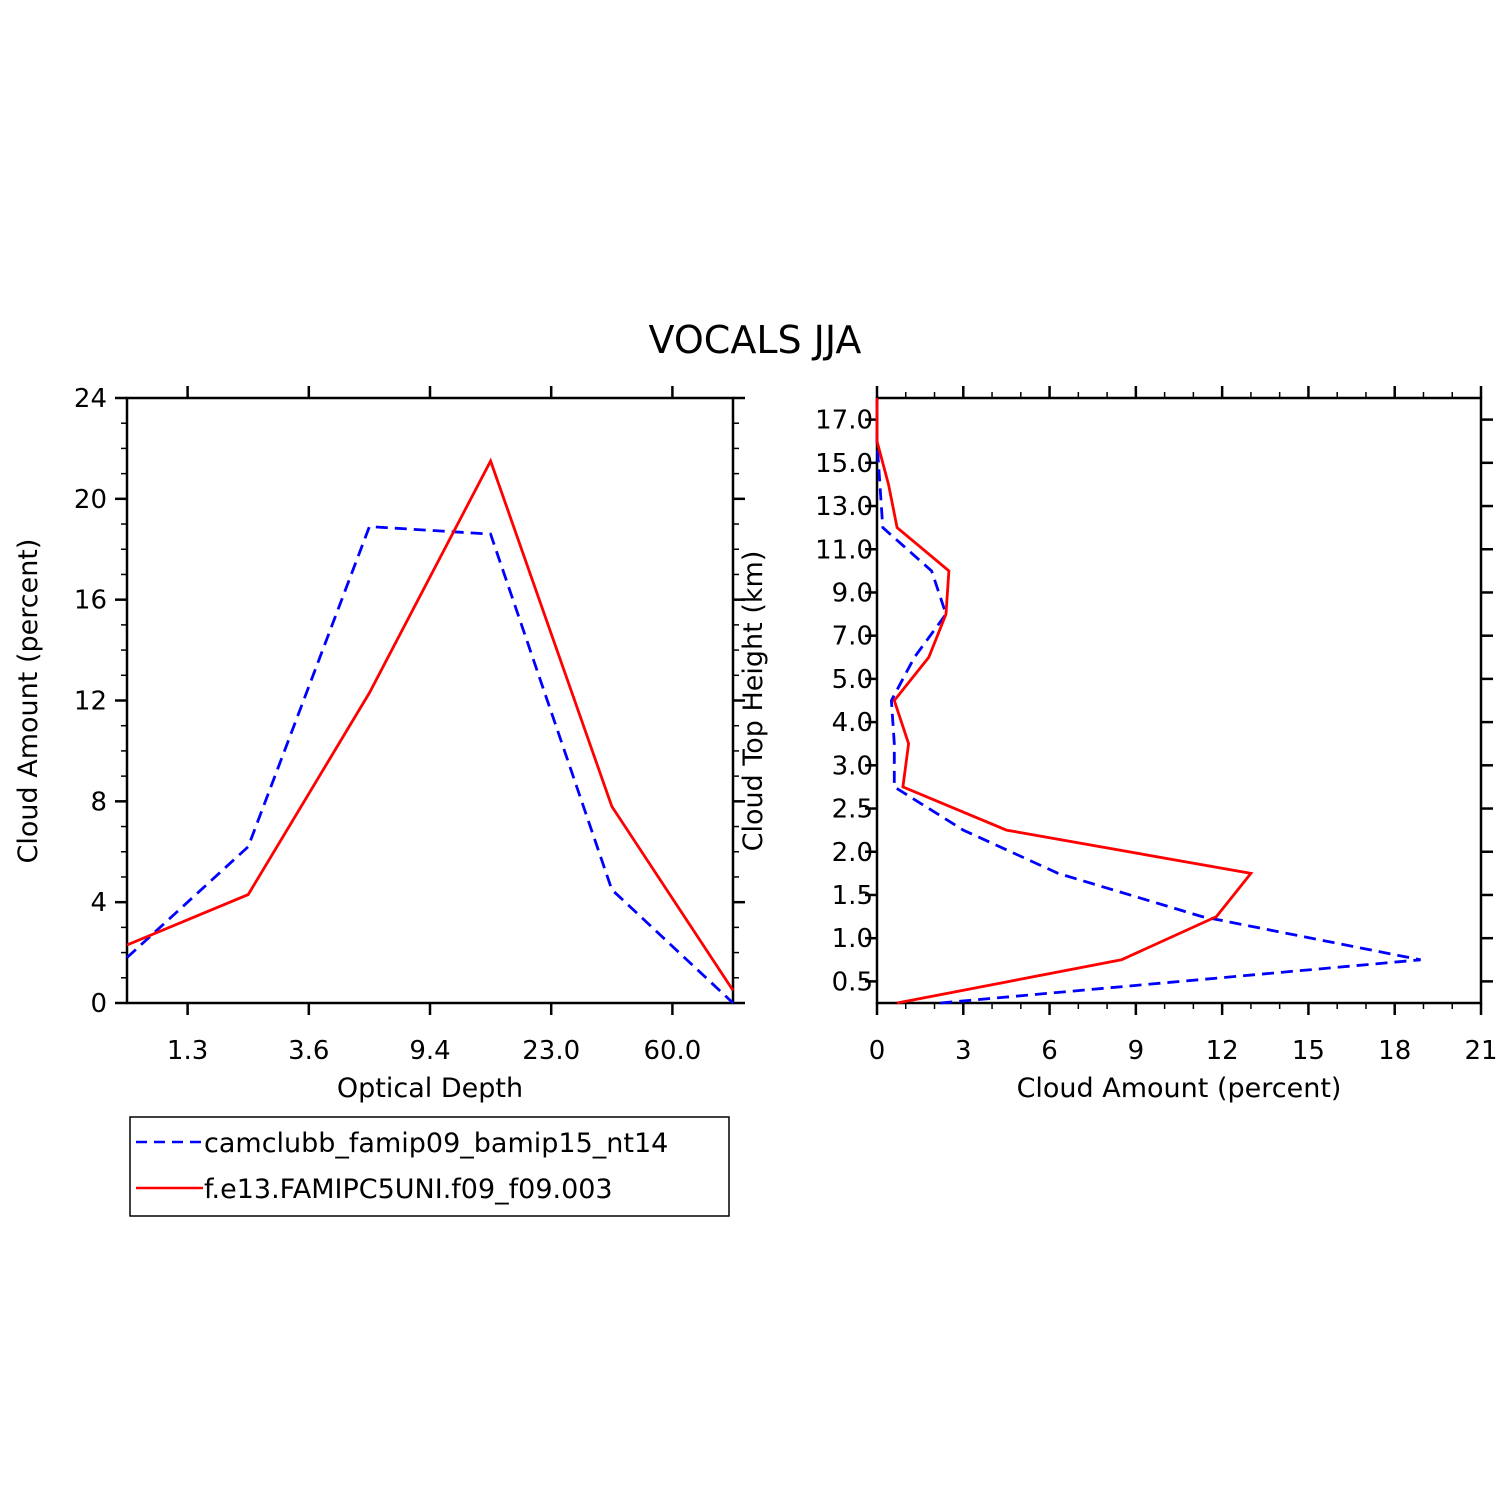 This screenshot has height=1510, width=1510. Describe the element at coordinates (753, 701) in the screenshot. I see `right-y-axis-label: Cloud Top Height (km)` at that location.